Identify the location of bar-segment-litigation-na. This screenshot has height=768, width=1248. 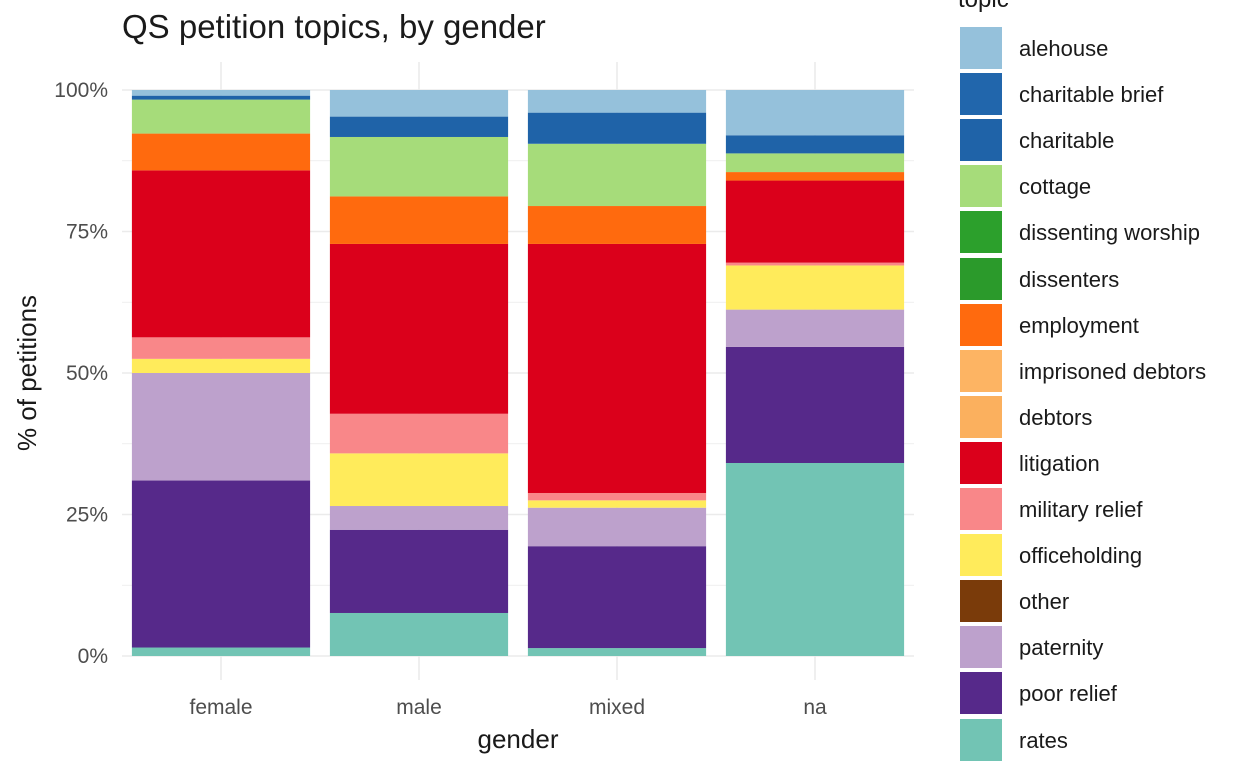
(815, 221).